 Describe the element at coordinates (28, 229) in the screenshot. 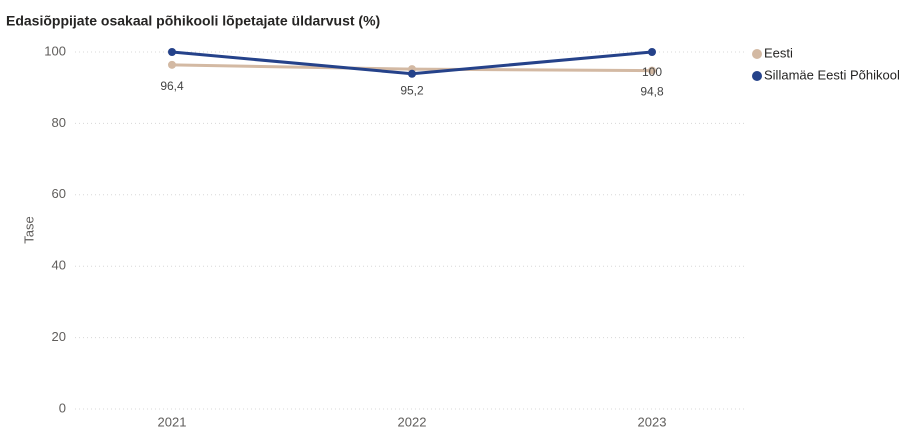

I see `y-axis-label: Tase` at that location.